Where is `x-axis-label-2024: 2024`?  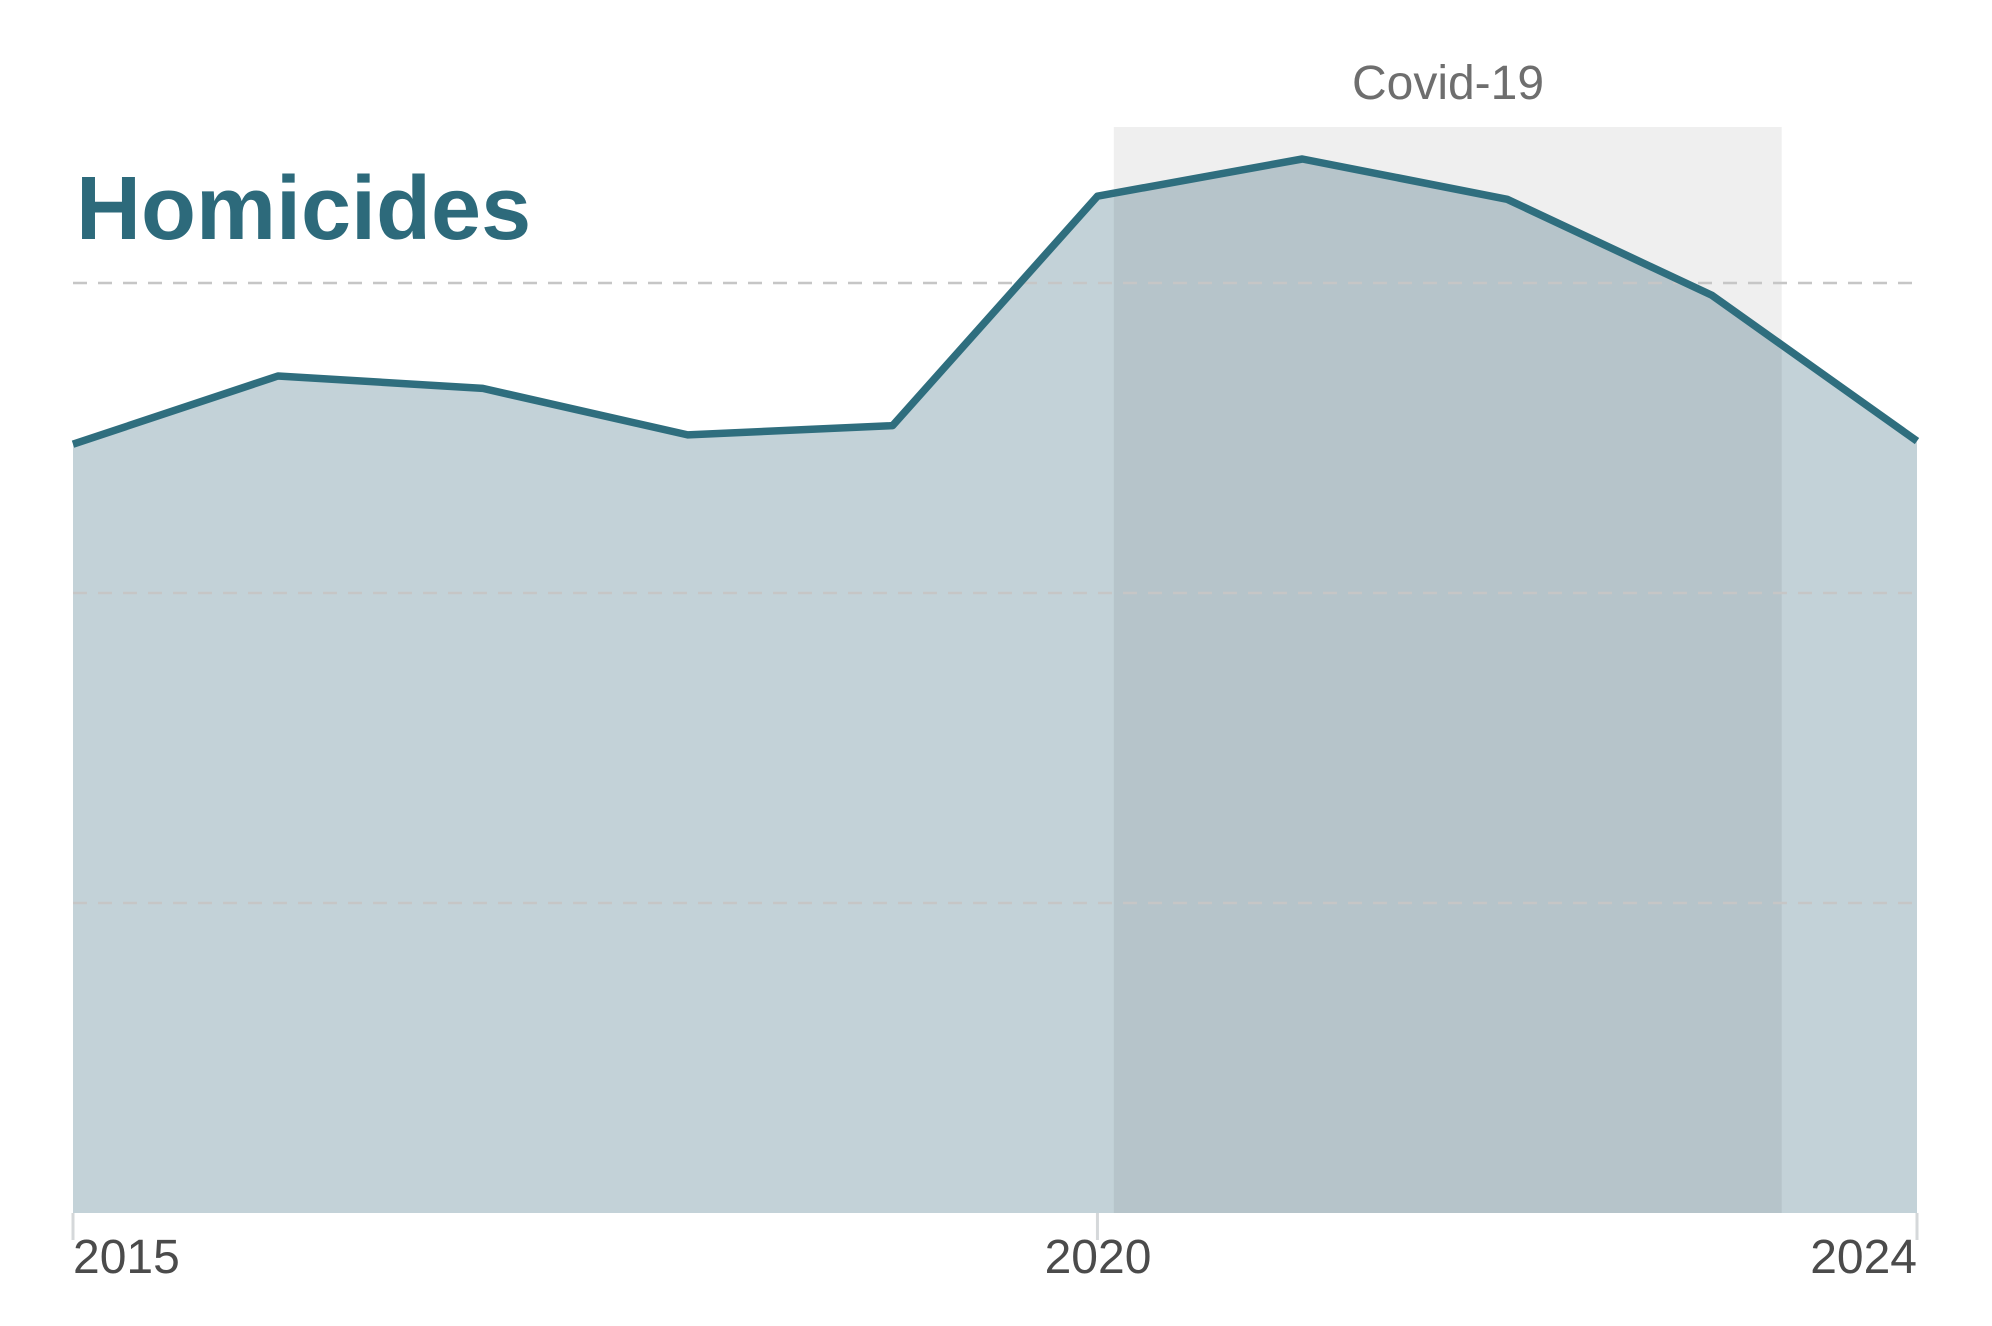 x-axis-label-2024: 2024 is located at coordinates (1863, 1257).